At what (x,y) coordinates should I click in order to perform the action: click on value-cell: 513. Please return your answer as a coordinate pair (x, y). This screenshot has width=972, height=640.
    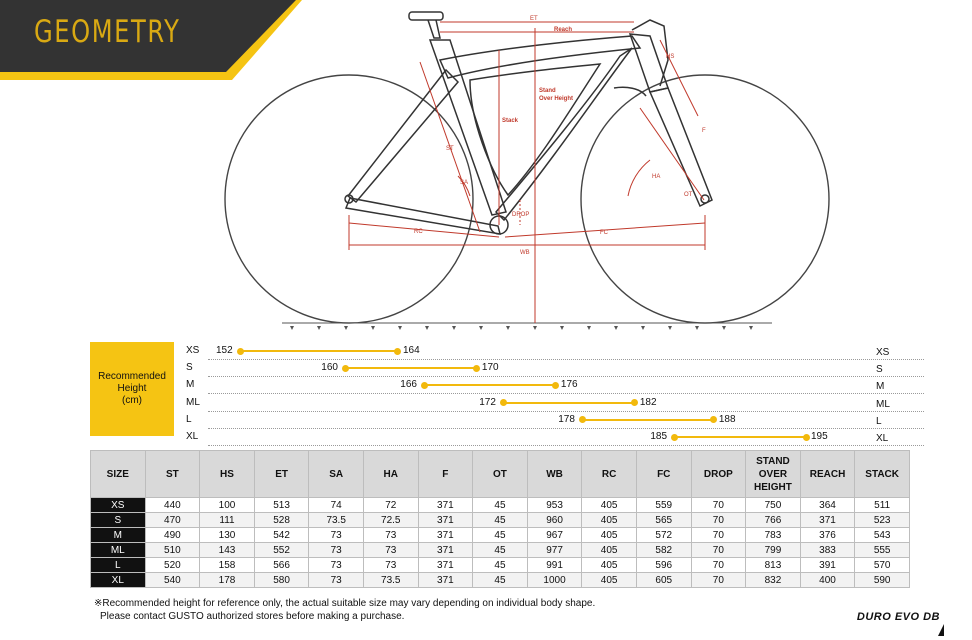
    Looking at the image, I should click on (281, 505).